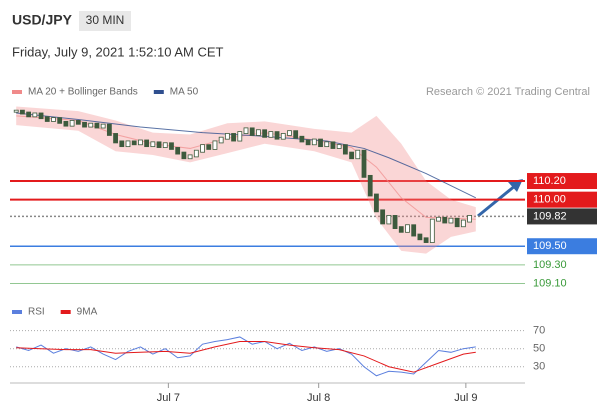 Image resolution: width=600 pixels, height=415 pixels. I want to click on legend-label: RSI, so click(36, 312).